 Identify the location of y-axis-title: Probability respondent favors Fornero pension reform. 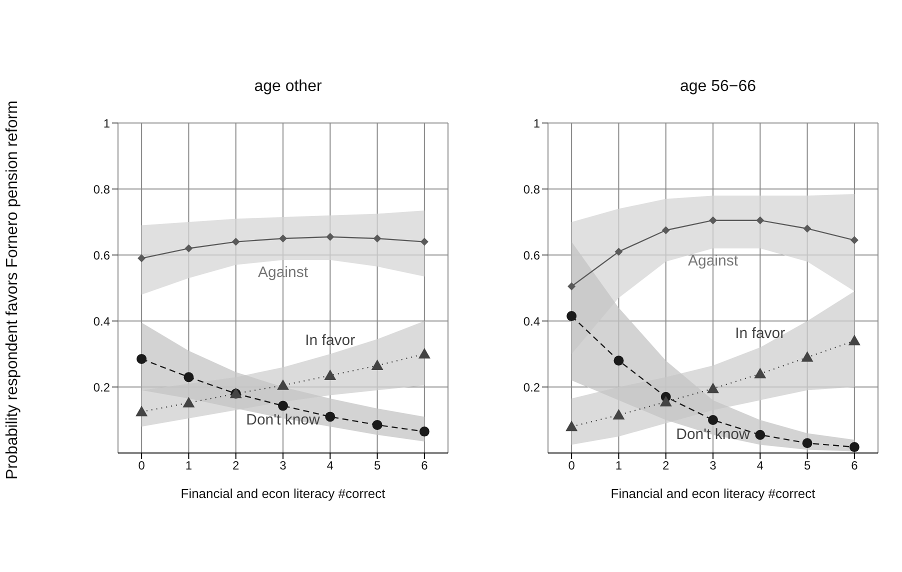
(13, 291).